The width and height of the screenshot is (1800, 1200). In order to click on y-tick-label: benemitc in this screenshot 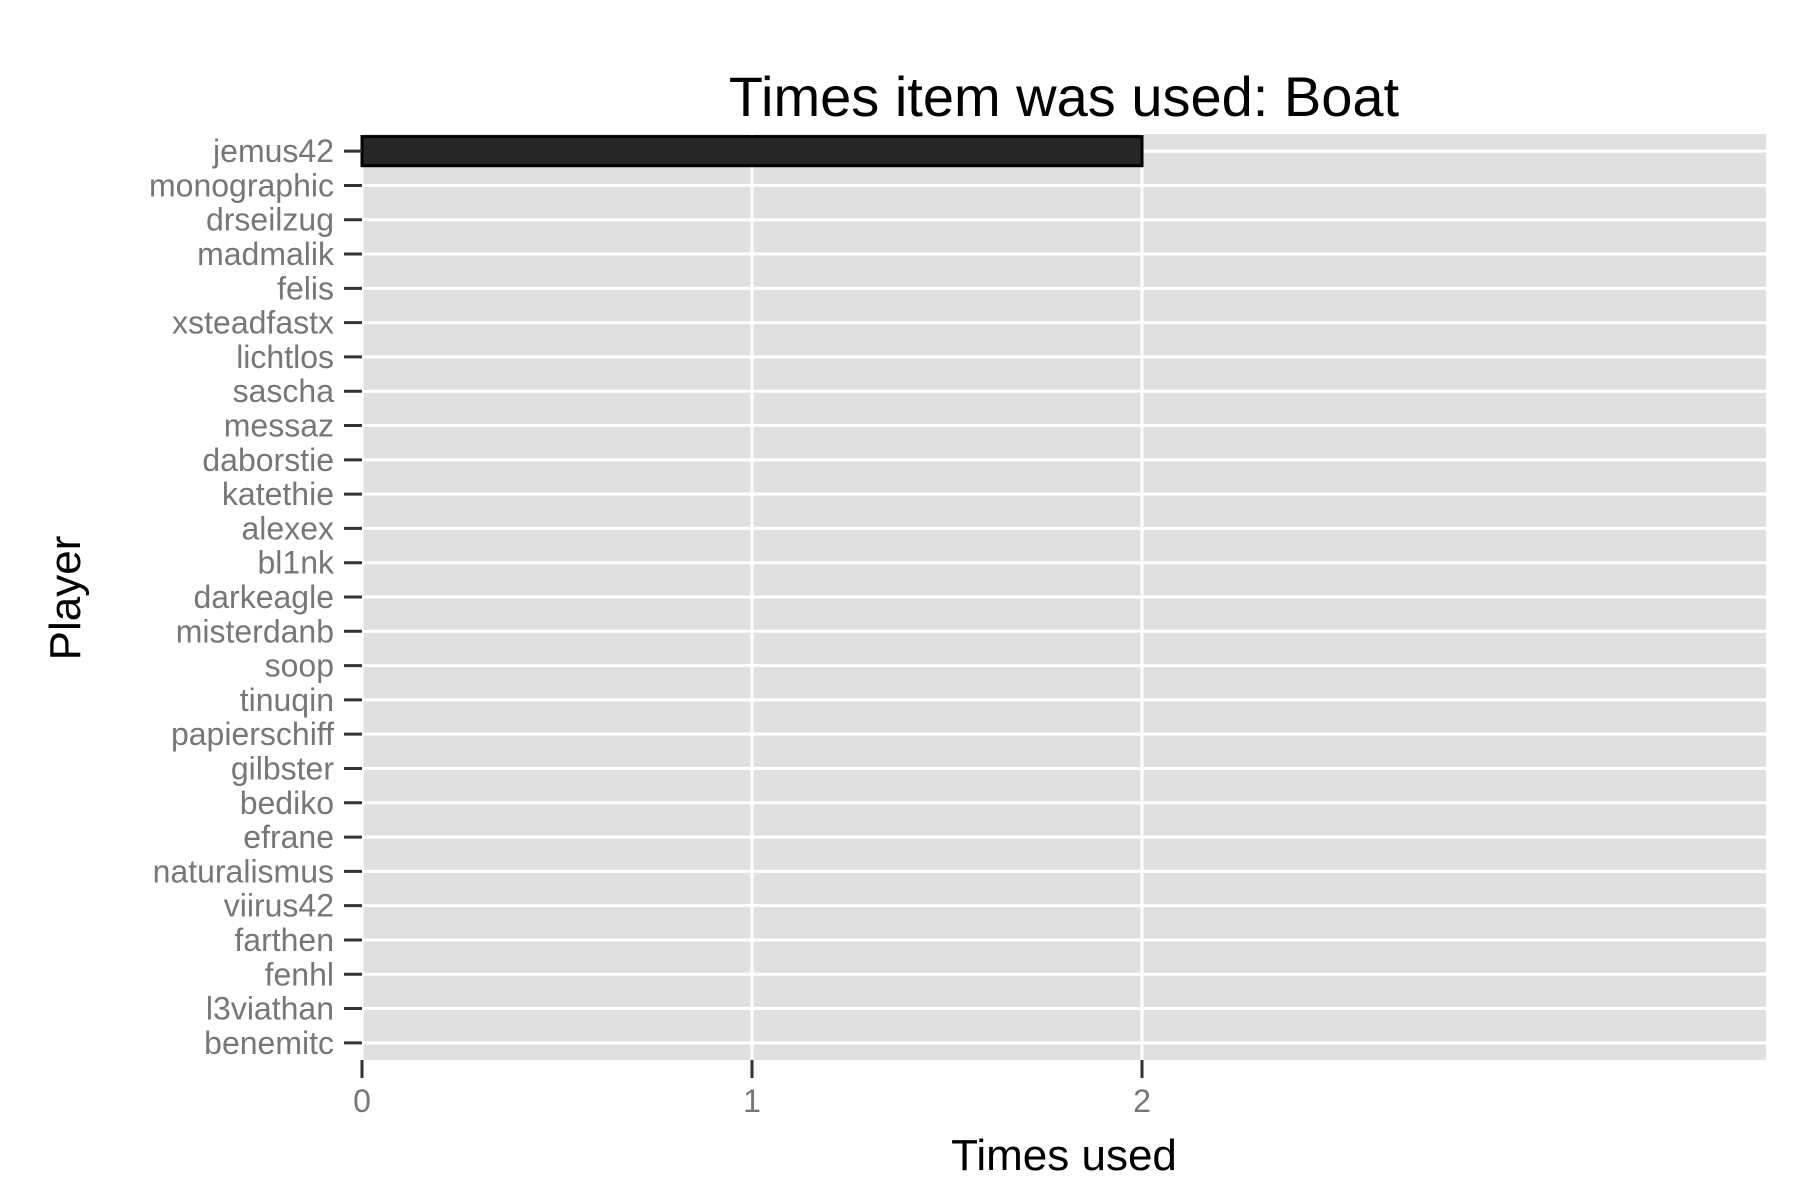, I will do `click(269, 1043)`.